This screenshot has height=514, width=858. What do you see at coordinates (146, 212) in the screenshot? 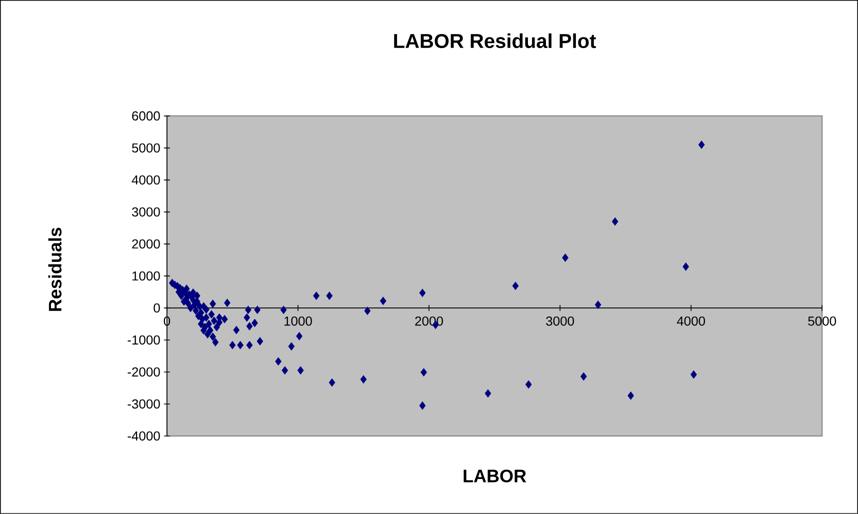
I see `y-tick-label: 3000` at bounding box center [146, 212].